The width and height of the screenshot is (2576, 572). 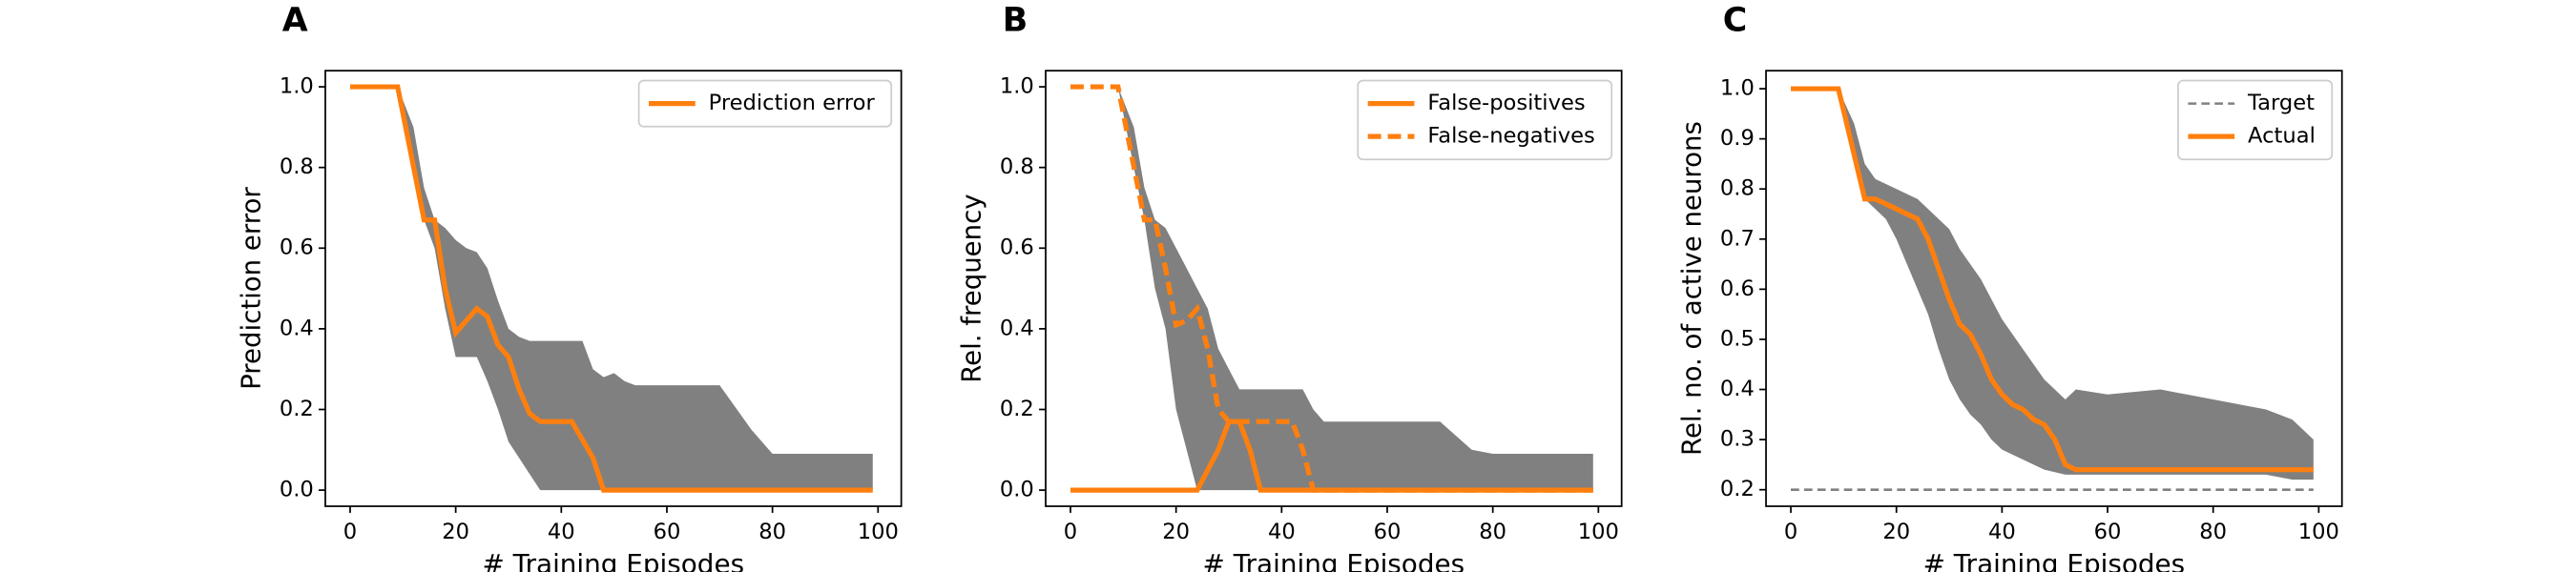 I want to click on legend-label: False-negatives, so click(x=1511, y=136).